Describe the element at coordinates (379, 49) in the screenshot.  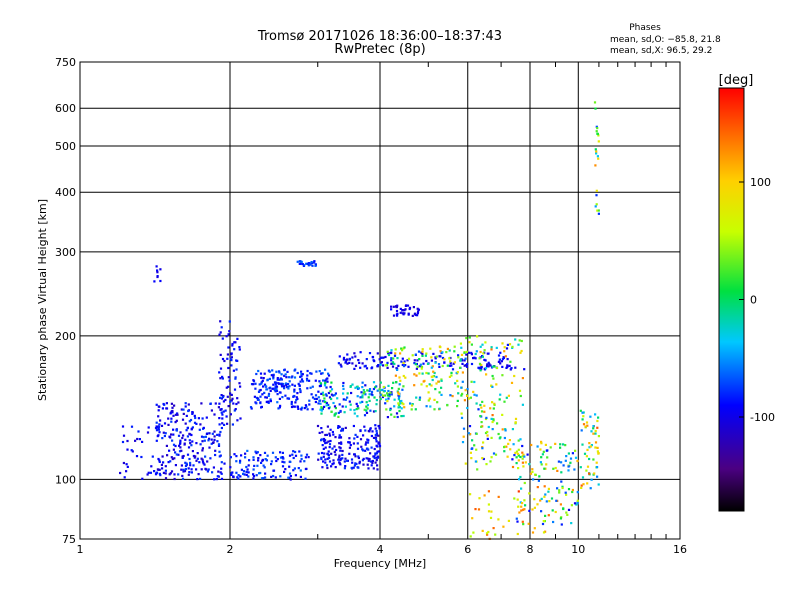
I see `chart-subtitle: RwPretec (8p)` at that location.